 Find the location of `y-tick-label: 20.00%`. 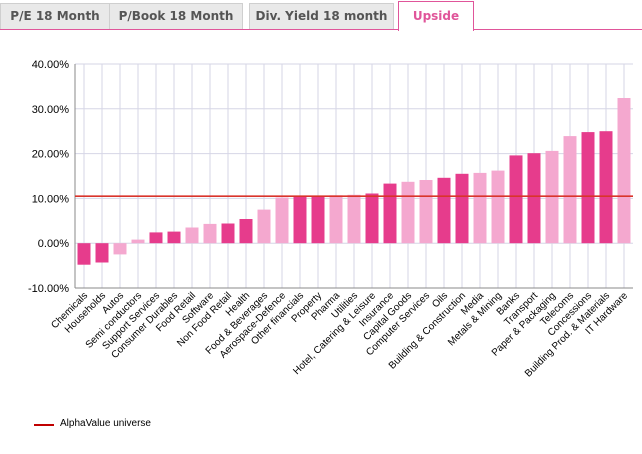

y-tick-label: 20.00% is located at coordinates (51, 155).